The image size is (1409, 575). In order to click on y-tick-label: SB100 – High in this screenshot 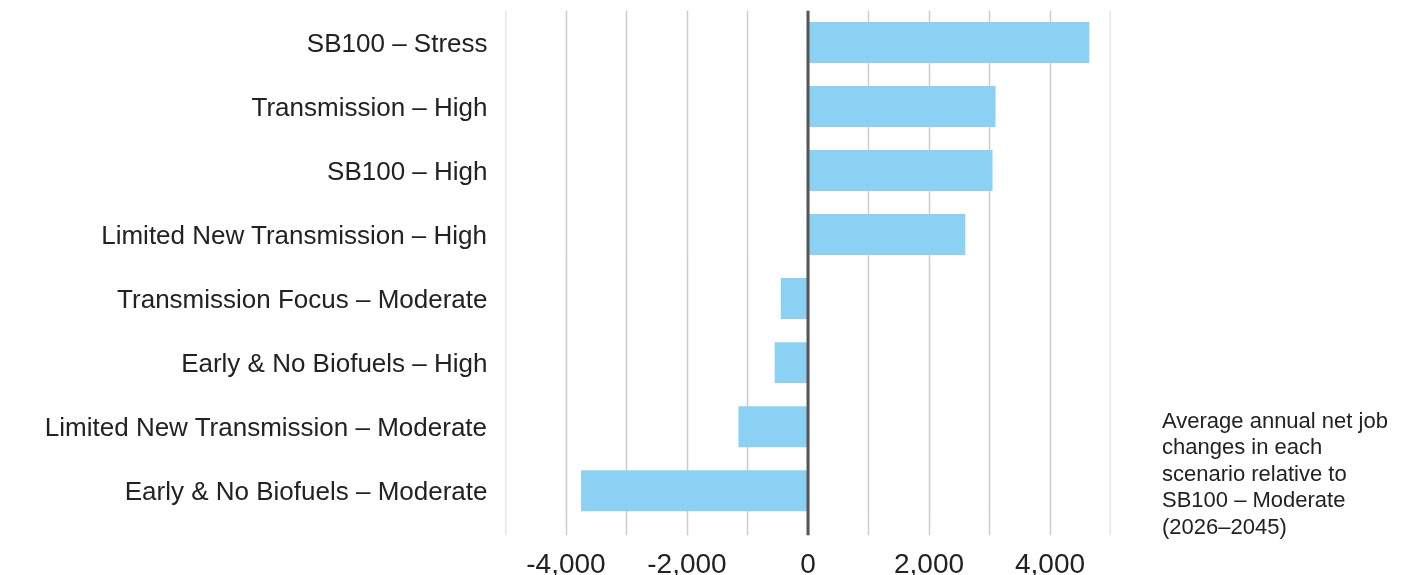, I will do `click(407, 170)`.